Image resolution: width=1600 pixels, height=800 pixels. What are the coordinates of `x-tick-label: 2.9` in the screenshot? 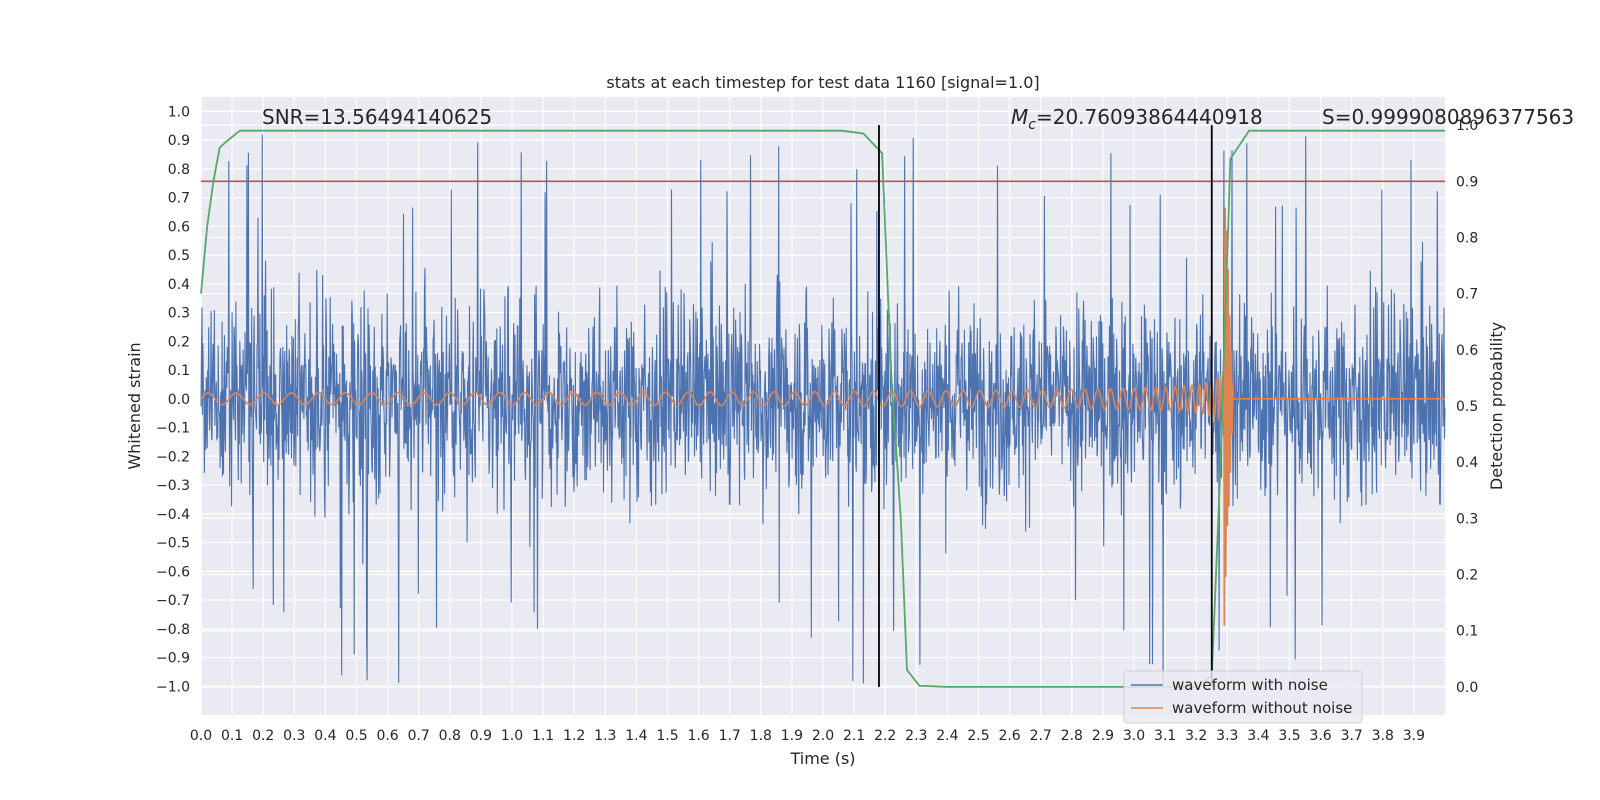 It's located at (1103, 736).